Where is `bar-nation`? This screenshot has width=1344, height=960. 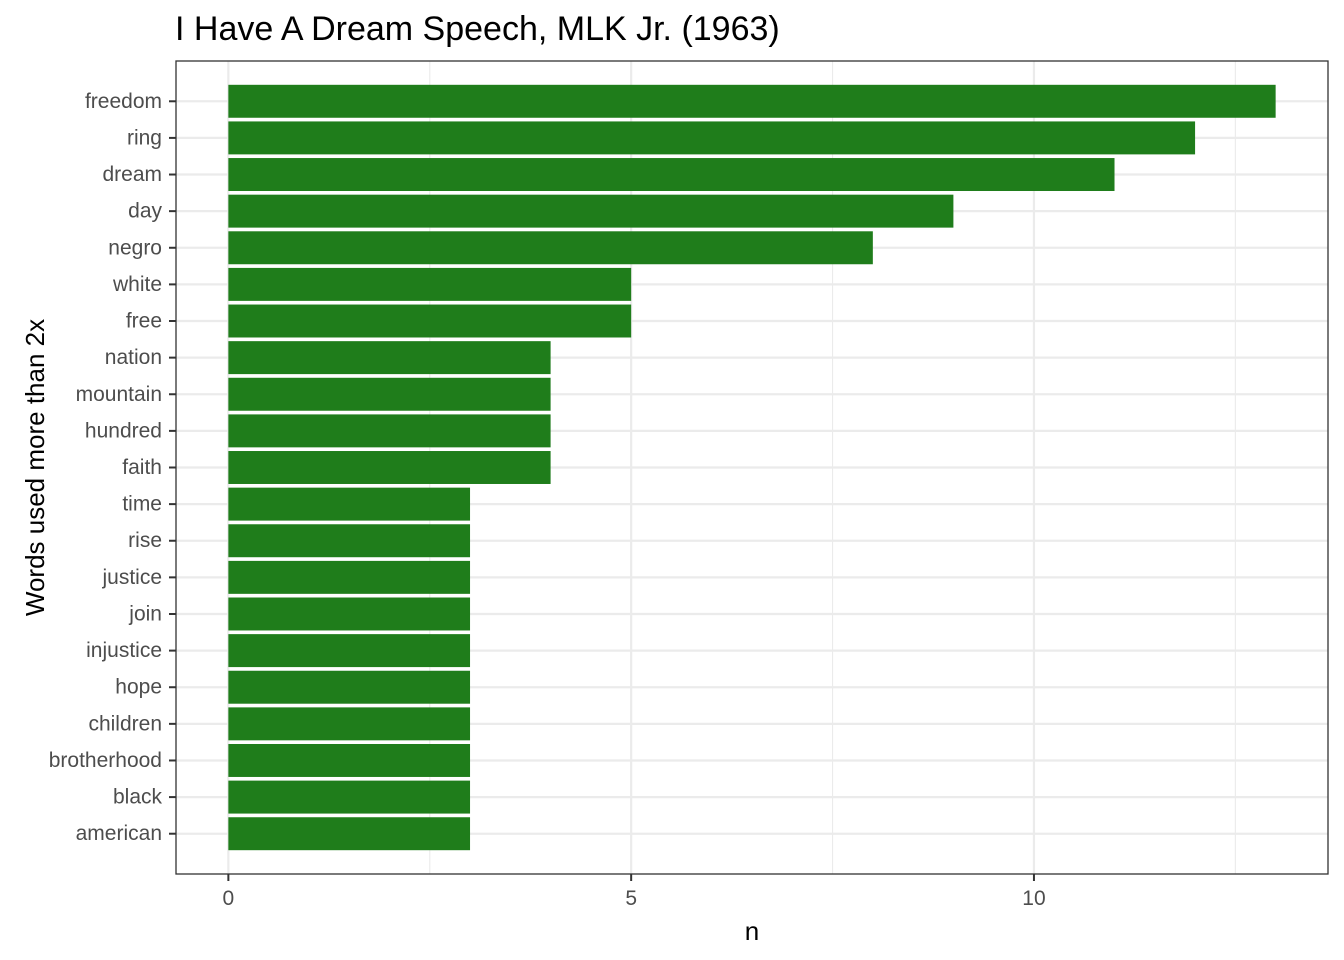 bar-nation is located at coordinates (389, 358).